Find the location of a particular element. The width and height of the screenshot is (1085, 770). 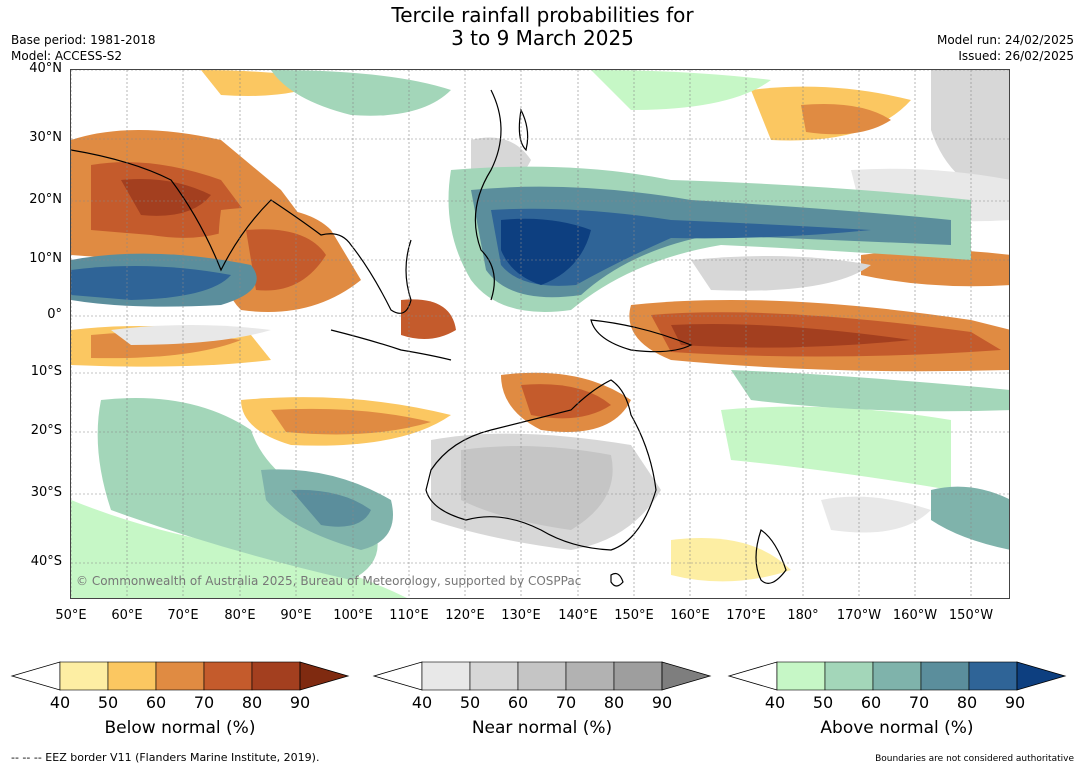

lon-label: 170°E is located at coordinates (746, 615).